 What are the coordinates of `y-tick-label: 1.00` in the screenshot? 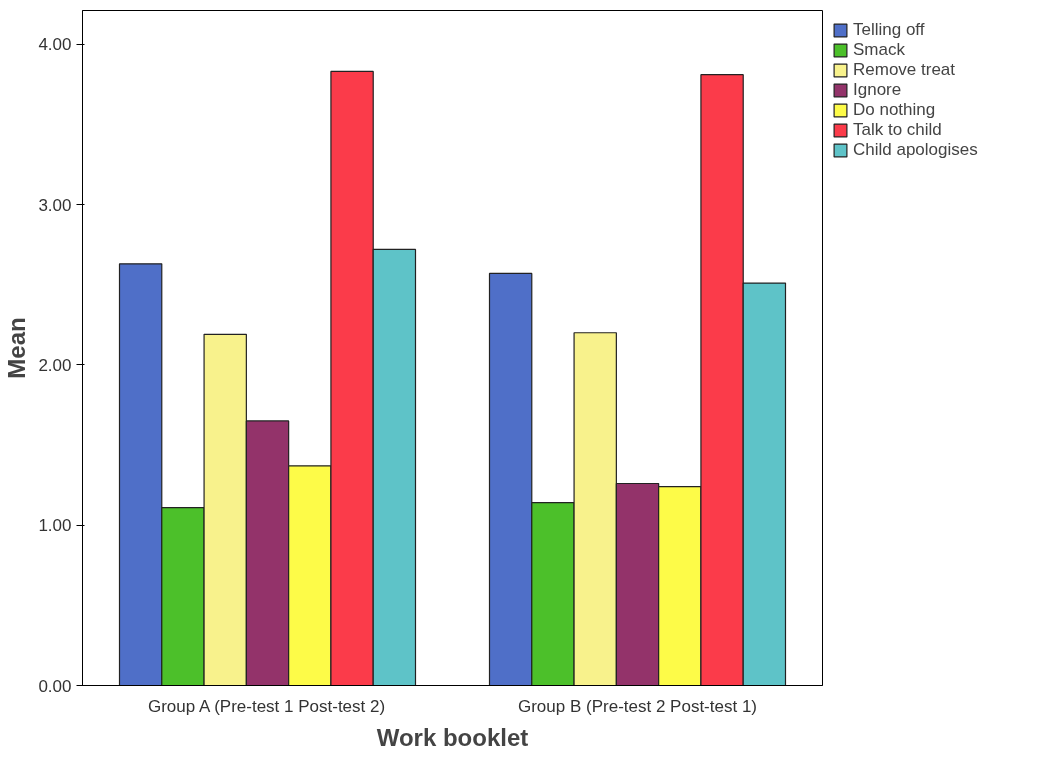 It's located at (55, 526).